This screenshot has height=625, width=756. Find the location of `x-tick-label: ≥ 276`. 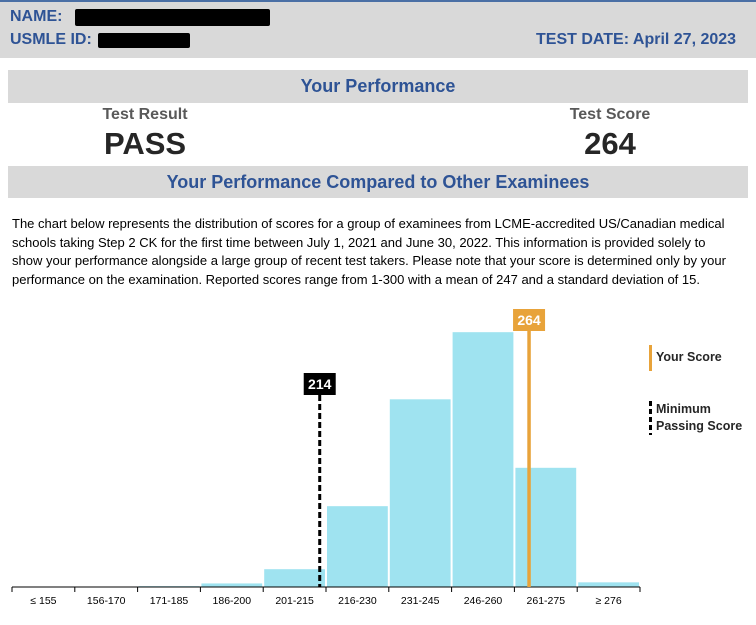

x-tick-label: ≥ 276 is located at coordinates (608, 601).